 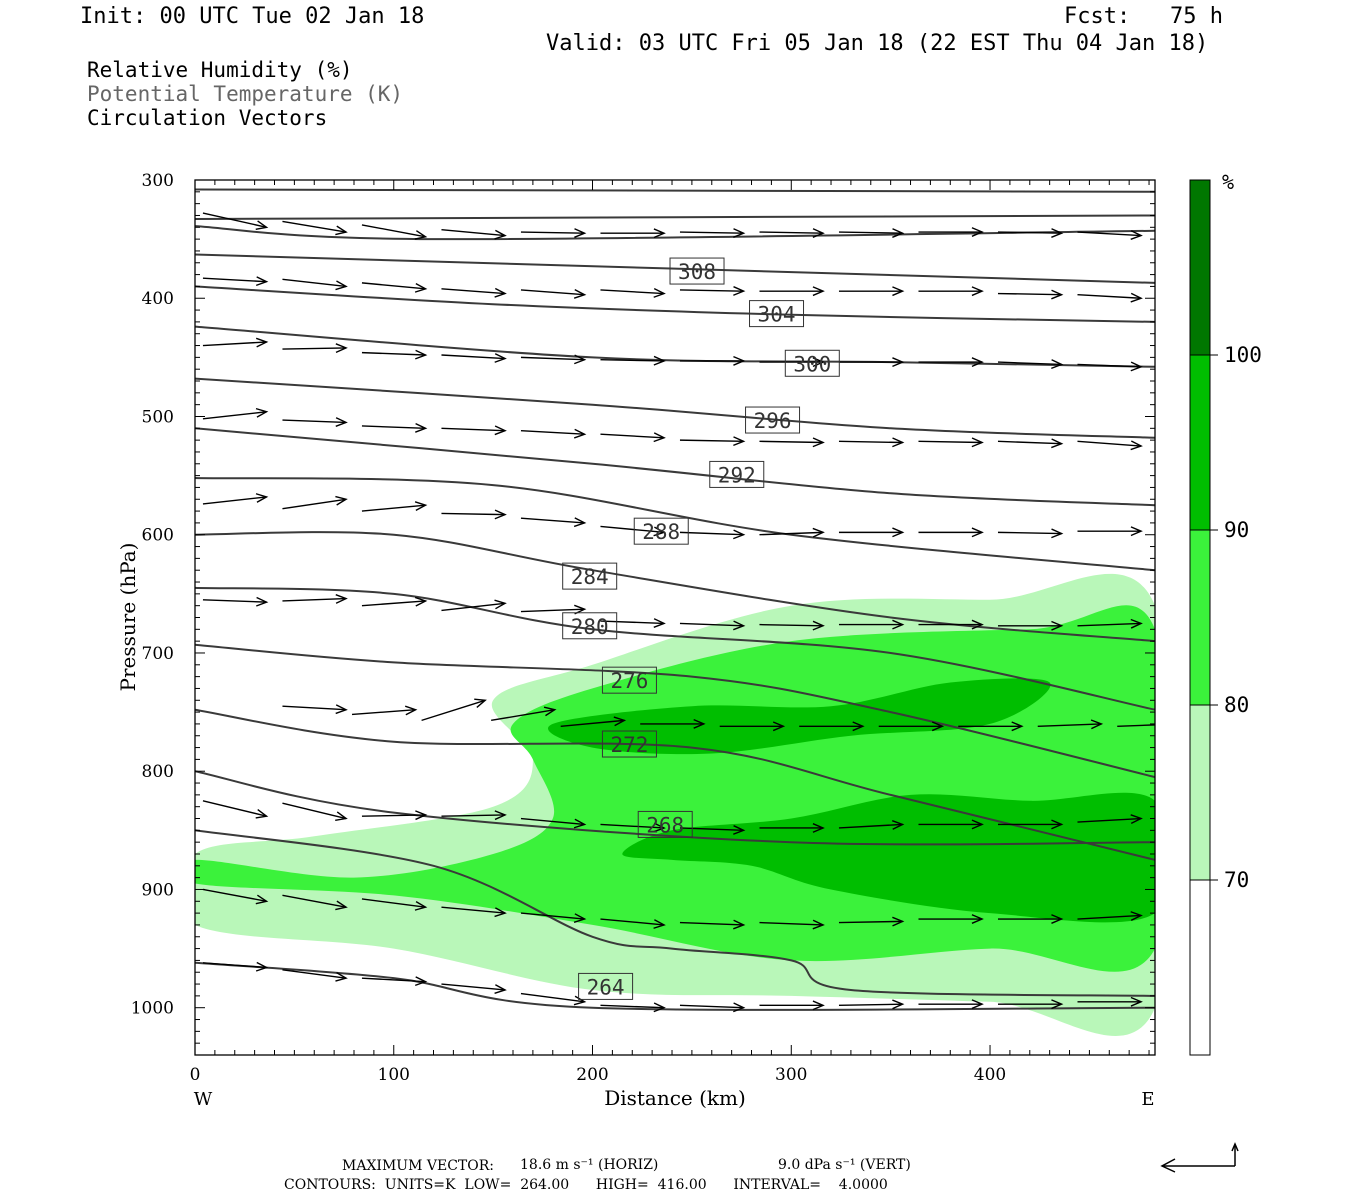 I want to click on contour-label-296: 296, so click(x=773, y=420).